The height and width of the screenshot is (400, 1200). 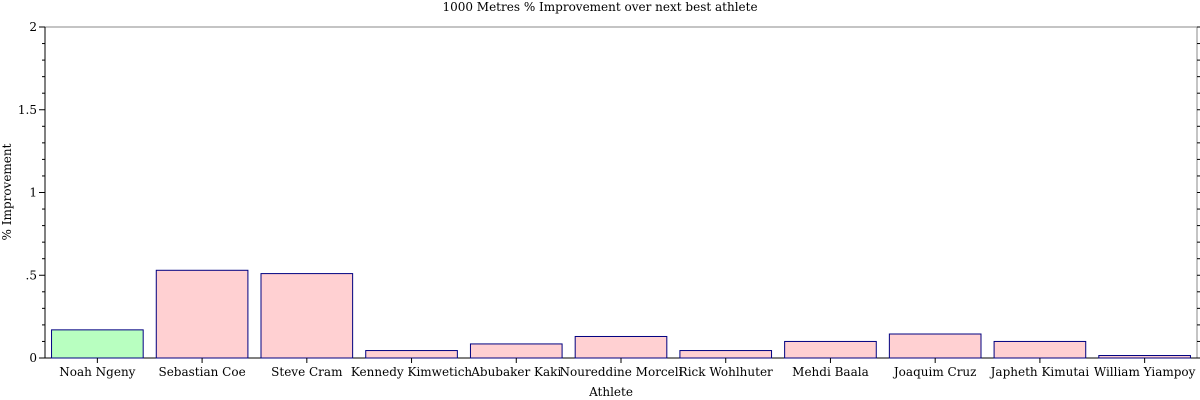 I want to click on bar-mehdi-baala, so click(x=830, y=349).